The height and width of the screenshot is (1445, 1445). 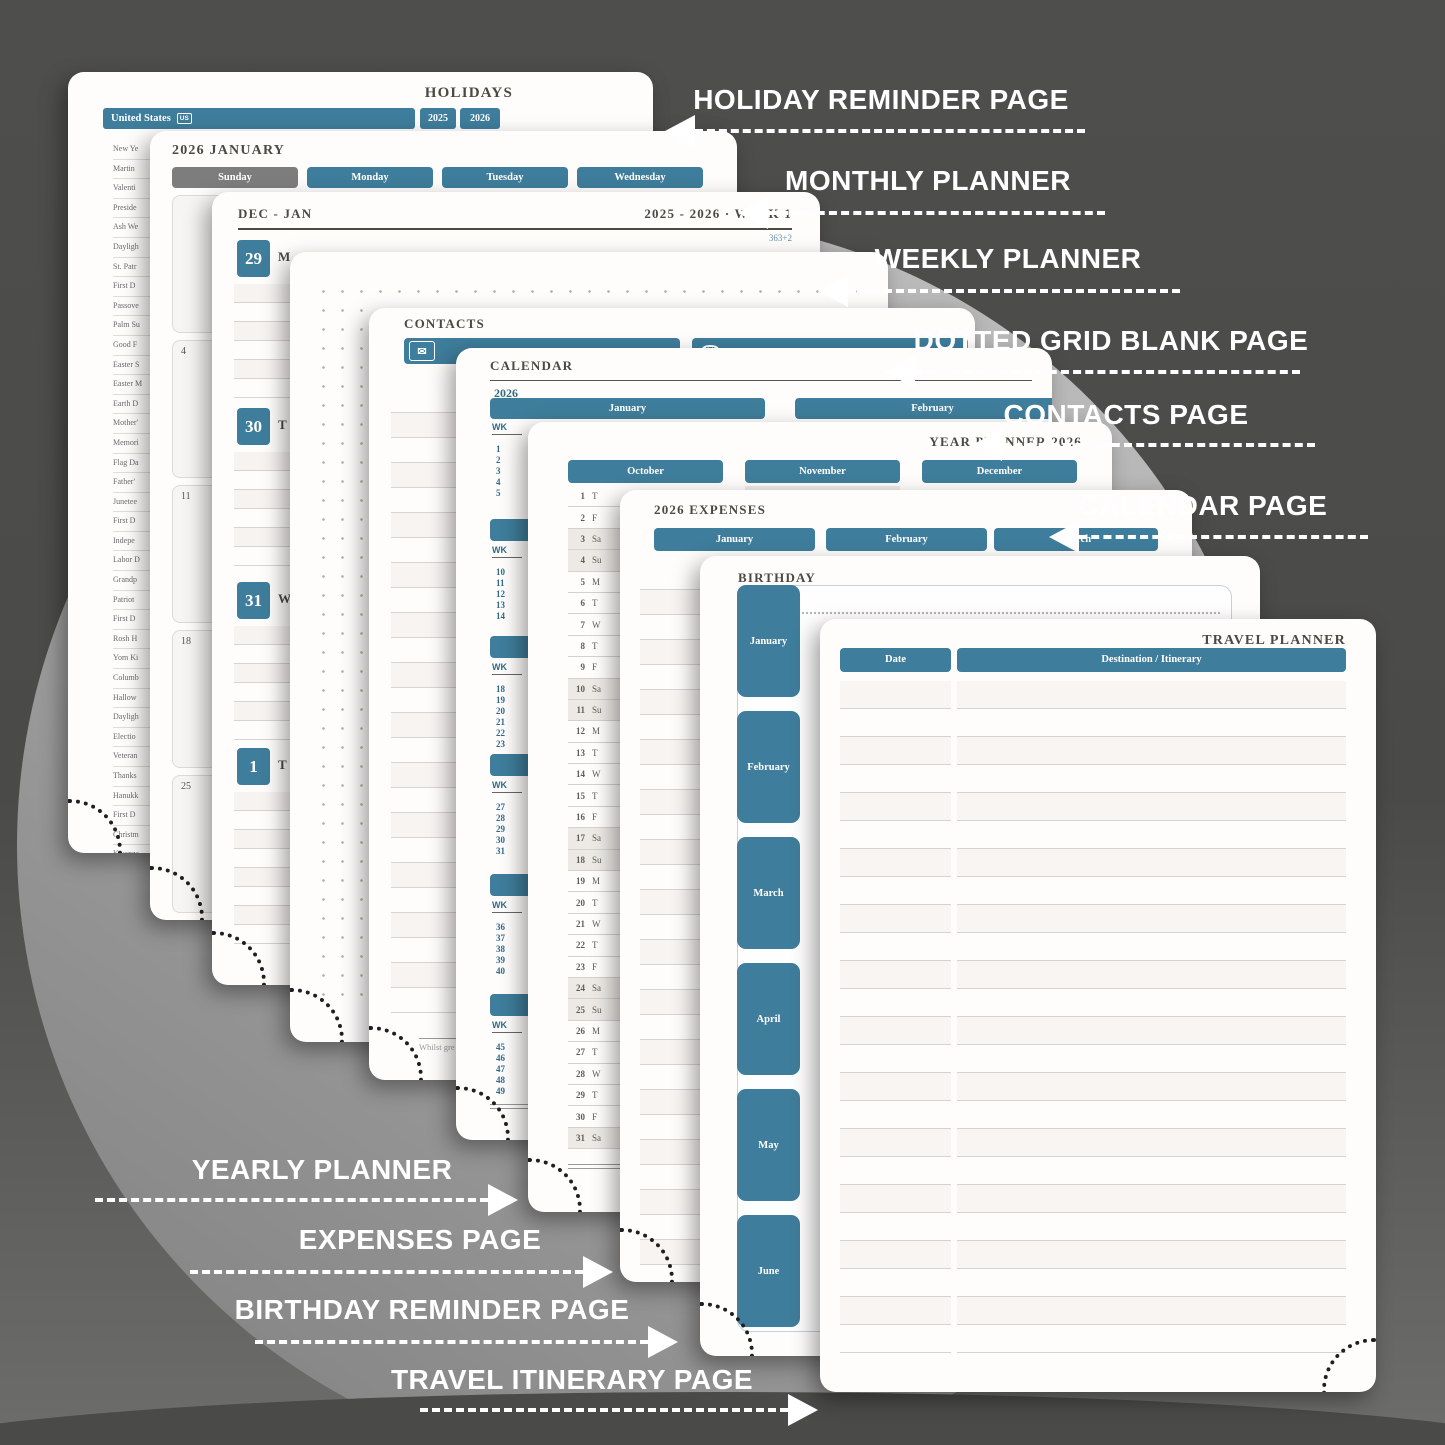 What do you see at coordinates (580, 774) in the screenshot?
I see `day-number: 14` at bounding box center [580, 774].